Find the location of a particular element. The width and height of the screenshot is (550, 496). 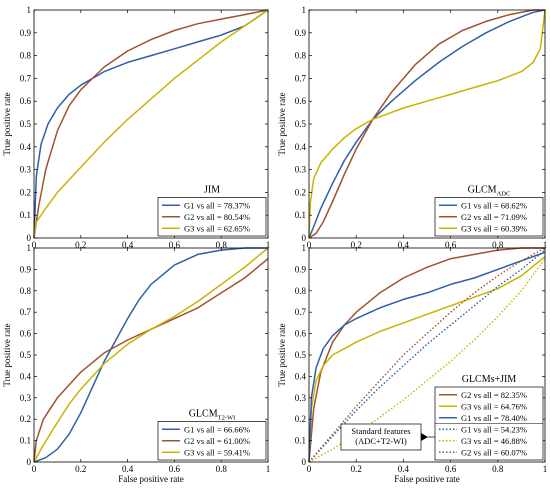

callout-box is located at coordinates (381, 437).